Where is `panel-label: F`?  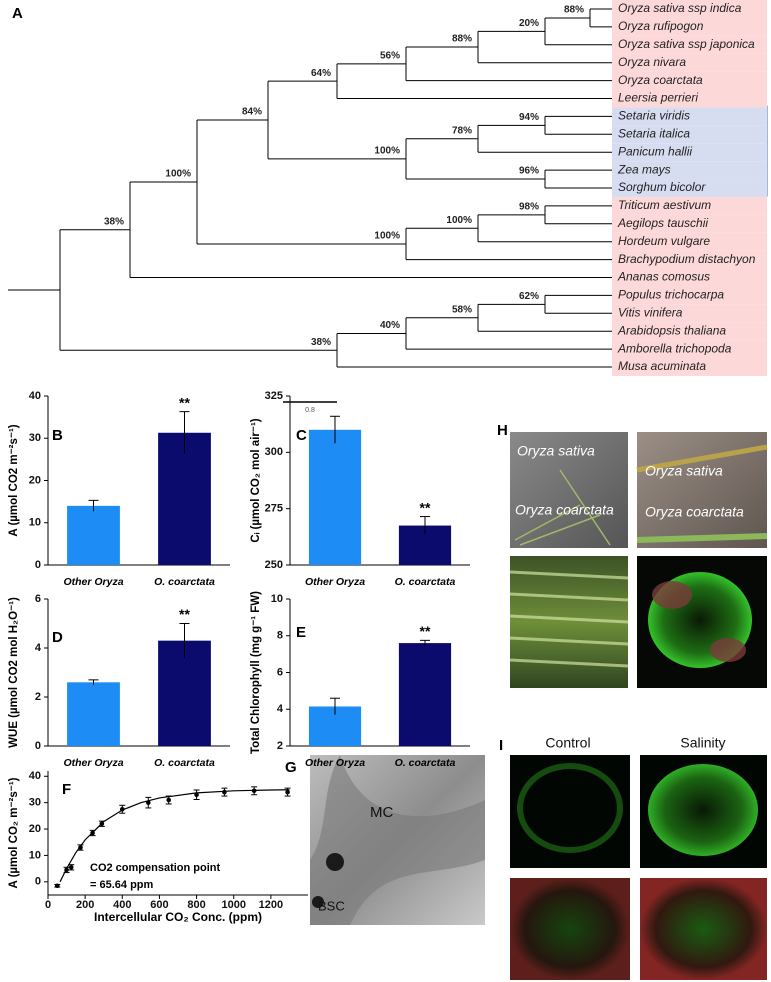 panel-label: F is located at coordinates (66, 789).